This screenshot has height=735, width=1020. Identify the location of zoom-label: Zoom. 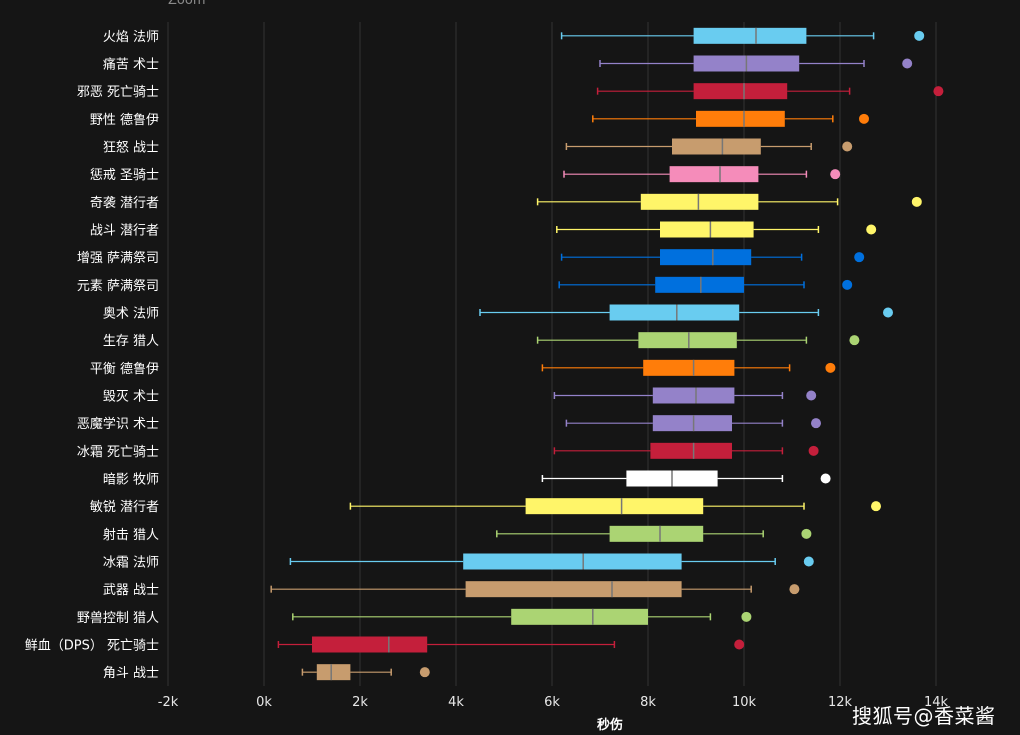
(187, 4).